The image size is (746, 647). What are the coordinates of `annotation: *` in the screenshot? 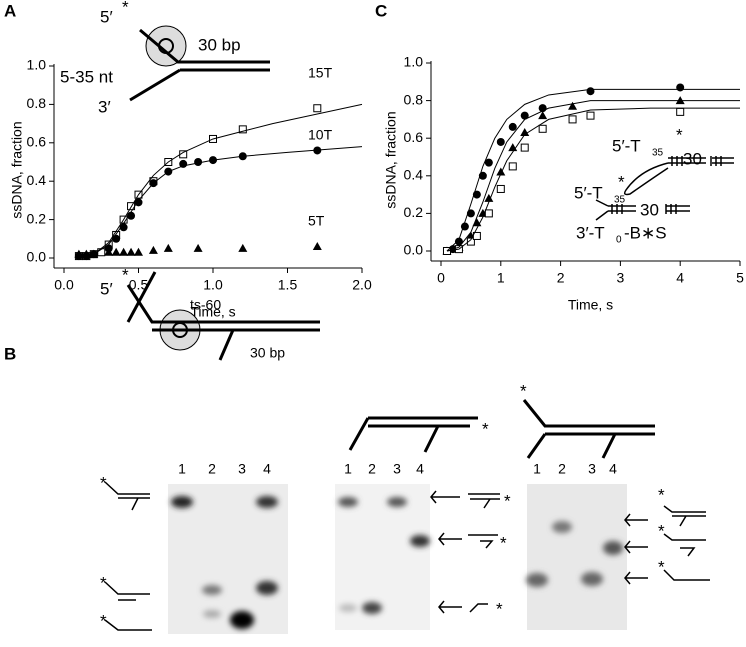 It's located at (125, 8).